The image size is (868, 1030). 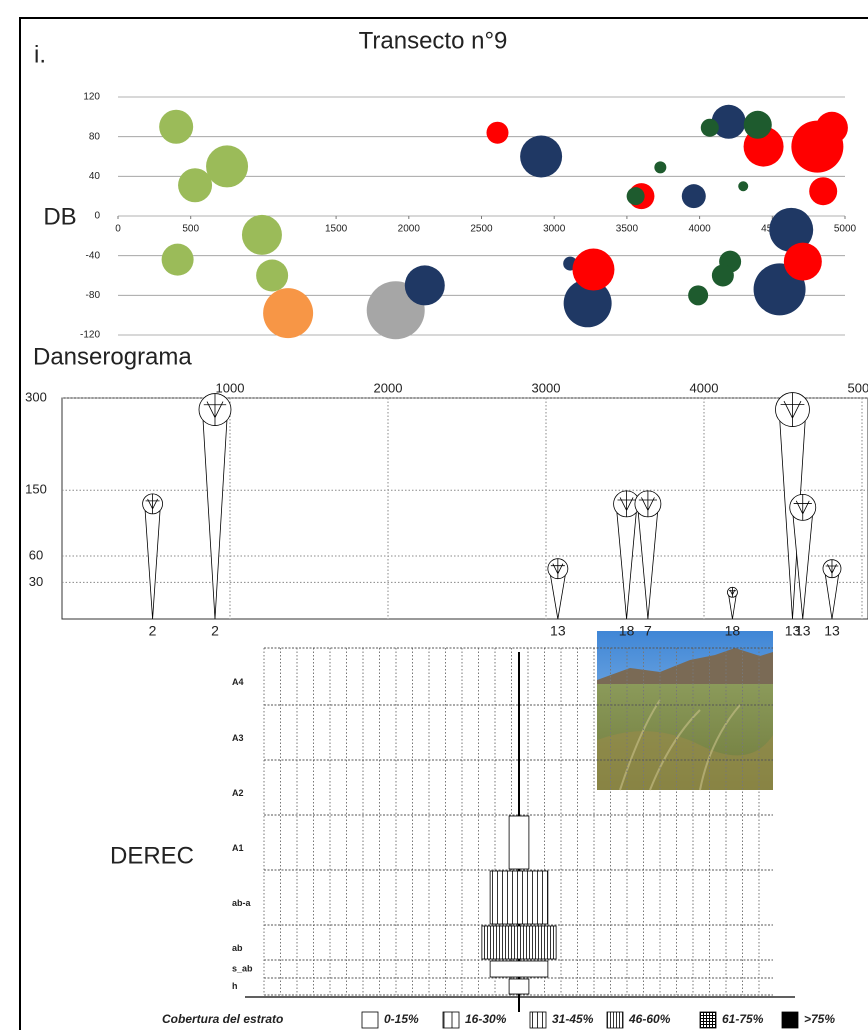 What do you see at coordinates (401, 1019) in the screenshot?
I see `legend-label: 0-15%` at bounding box center [401, 1019].